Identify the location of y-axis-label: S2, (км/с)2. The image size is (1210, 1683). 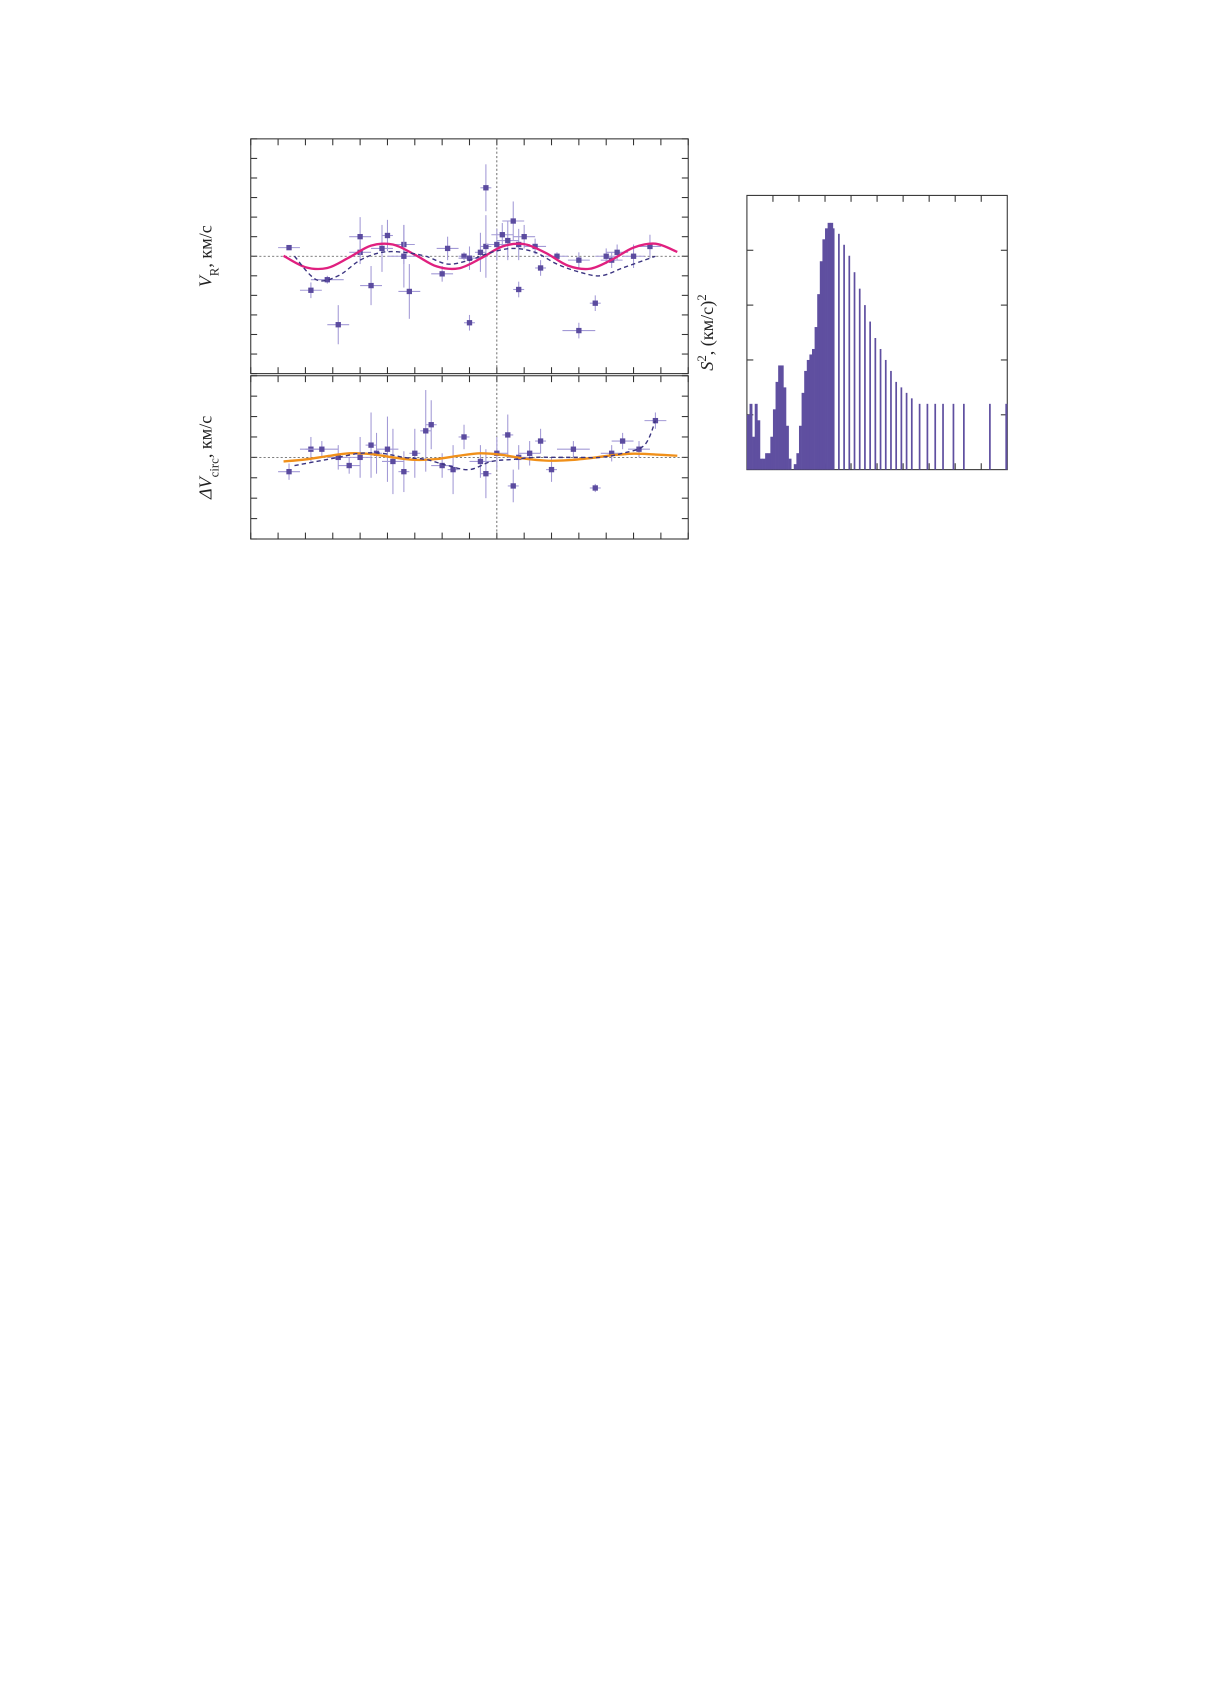
(706, 332).